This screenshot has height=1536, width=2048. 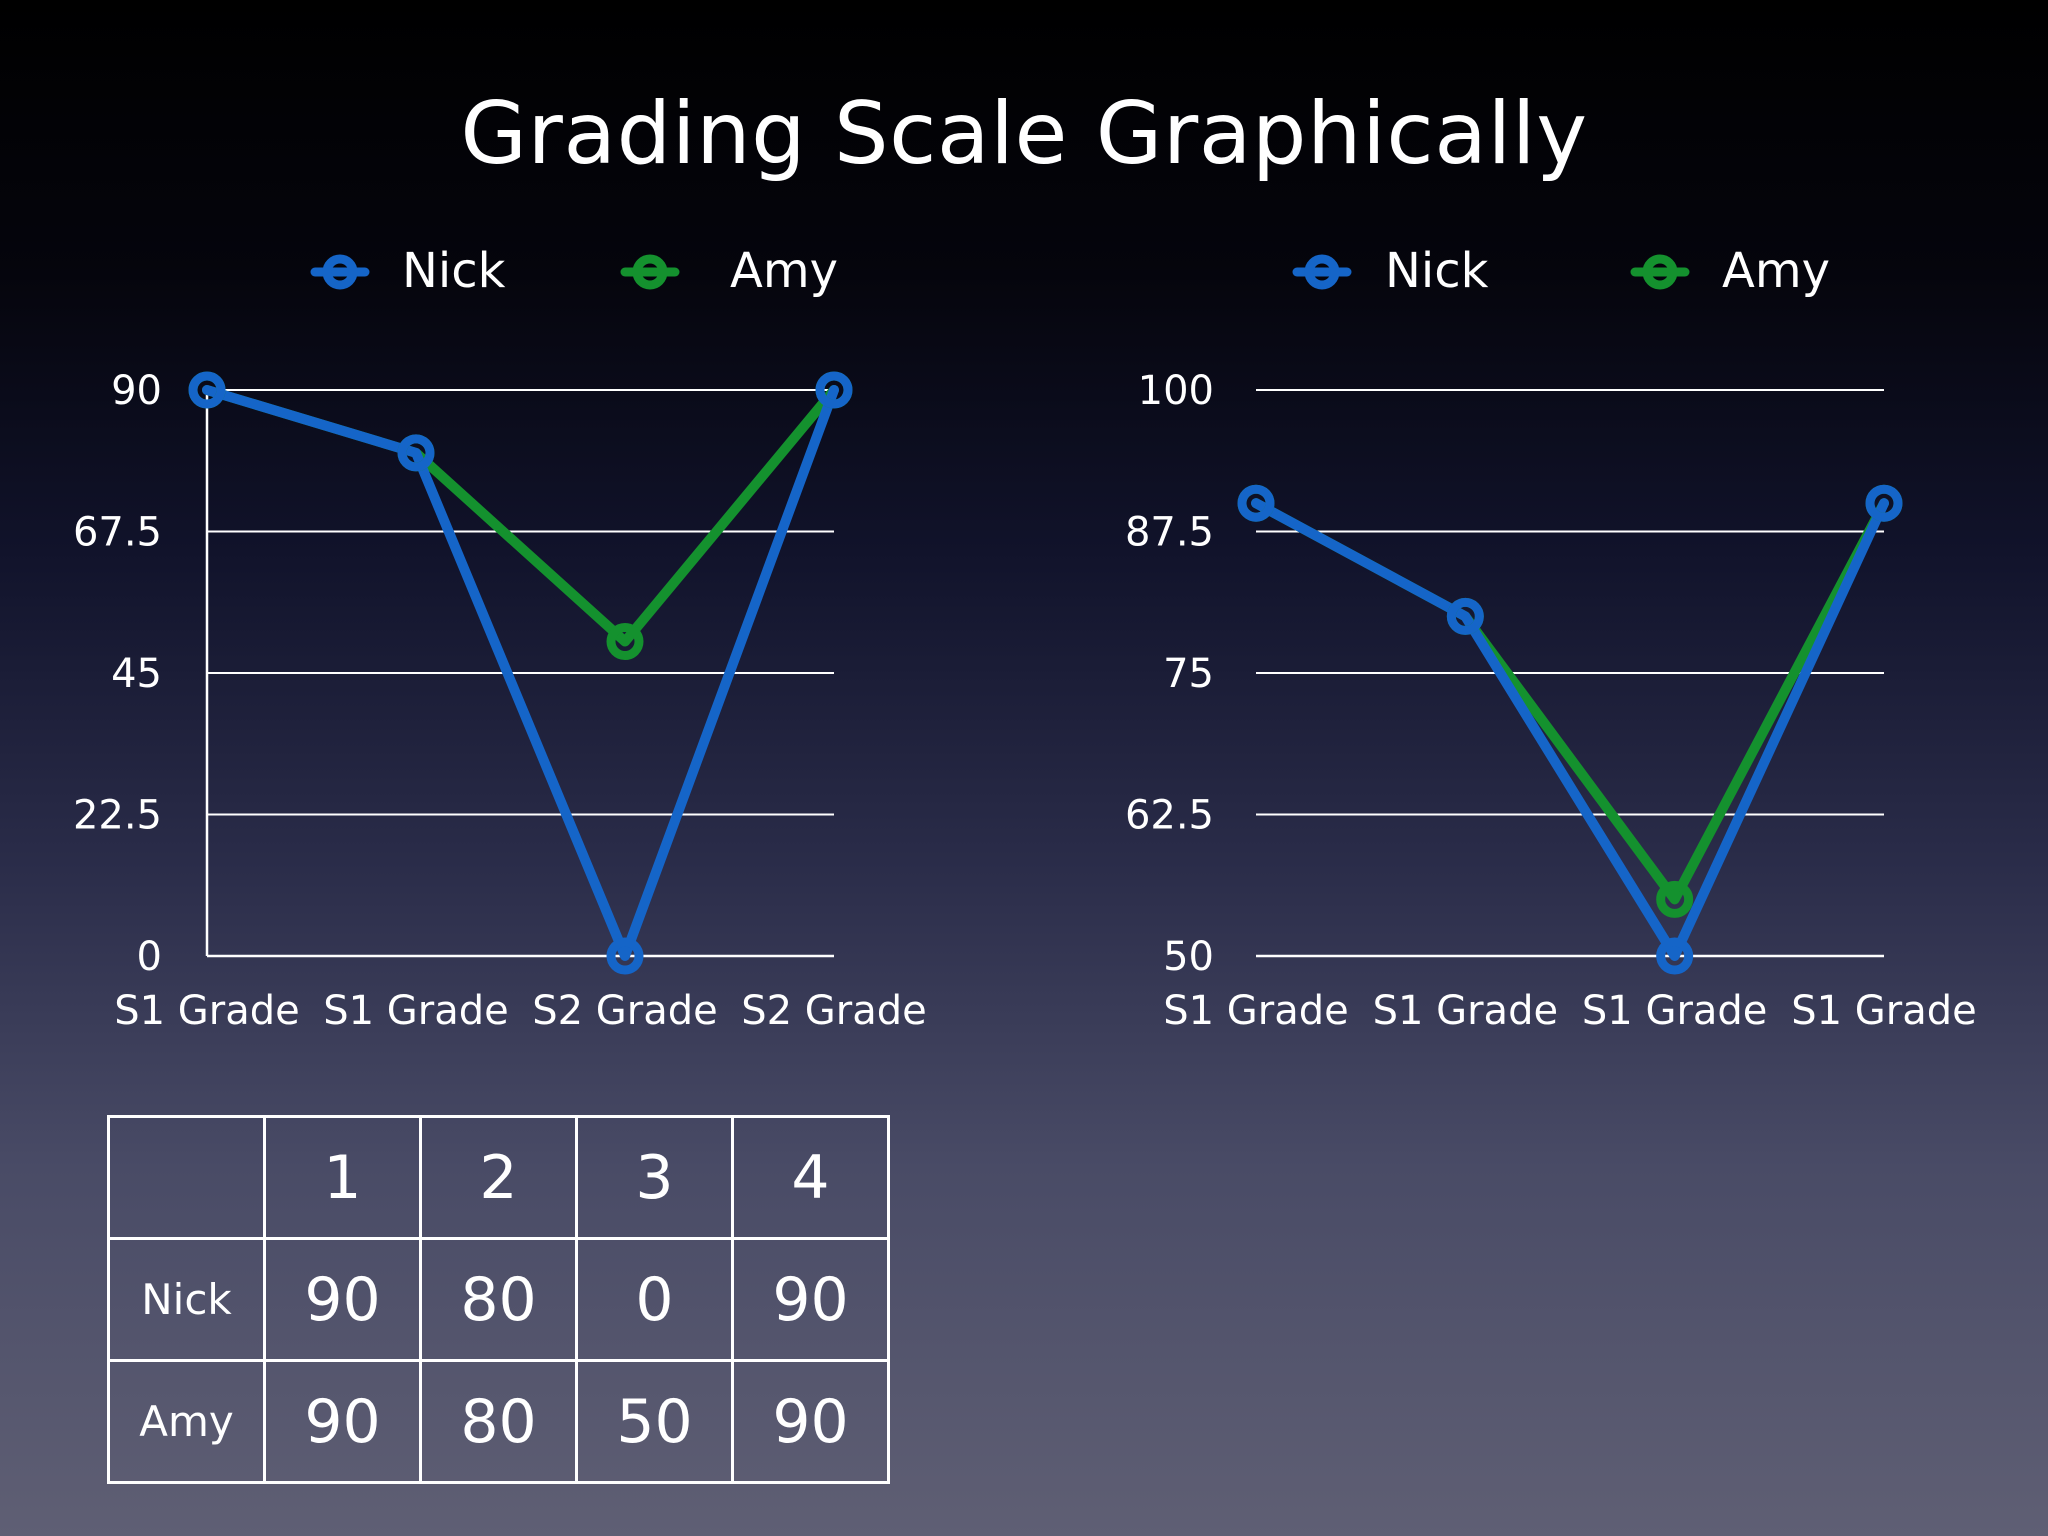 I want to click on row-label-amy: Amy, so click(x=186, y=1421).